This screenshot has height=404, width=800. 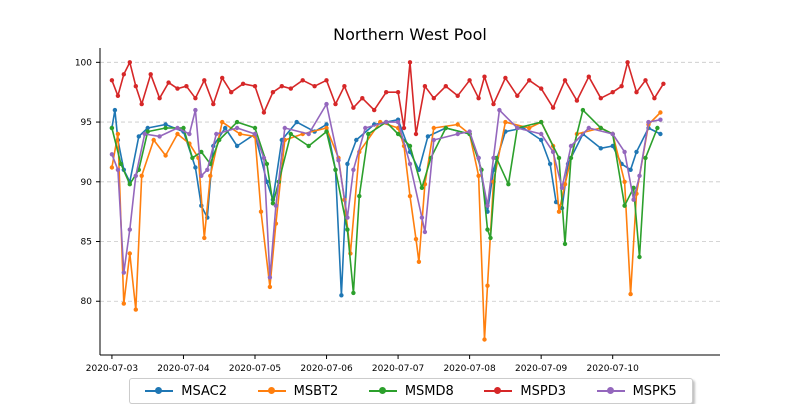 What do you see at coordinates (112, 369) in the screenshot?
I see `x-tick-label: 2020-07-03` at bounding box center [112, 369].